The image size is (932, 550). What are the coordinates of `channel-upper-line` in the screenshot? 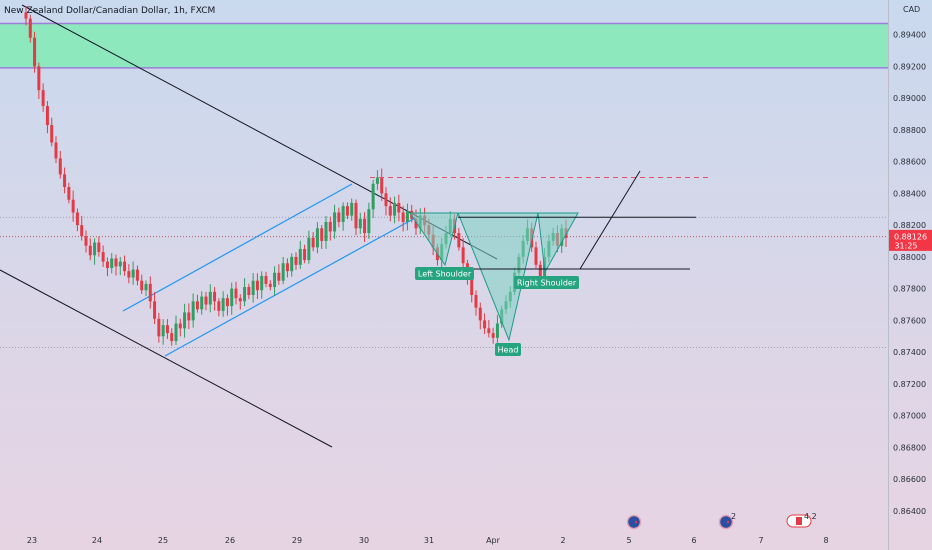 It's located at (237, 247).